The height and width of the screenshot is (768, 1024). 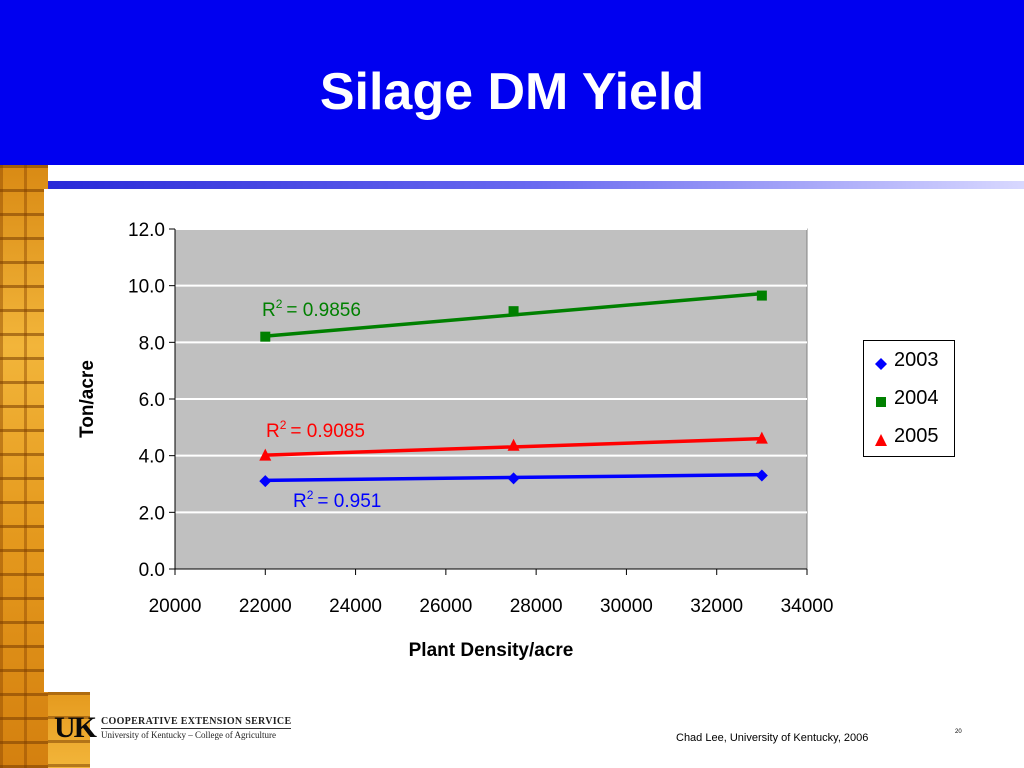 I want to click on y-tick-label: 0.0, so click(x=152, y=570).